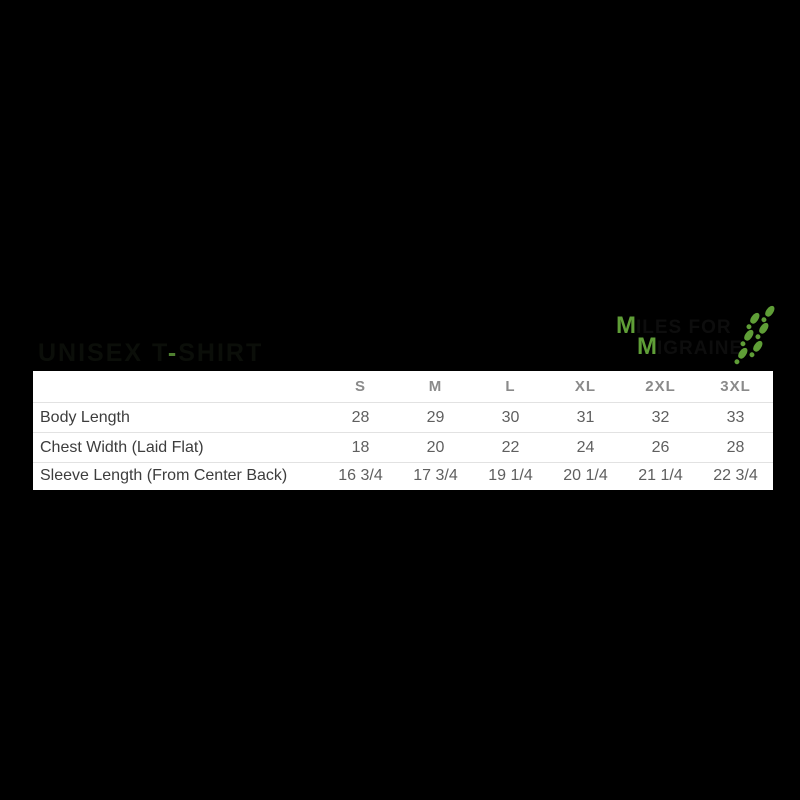  I want to click on size-header-m: M, so click(435, 386).